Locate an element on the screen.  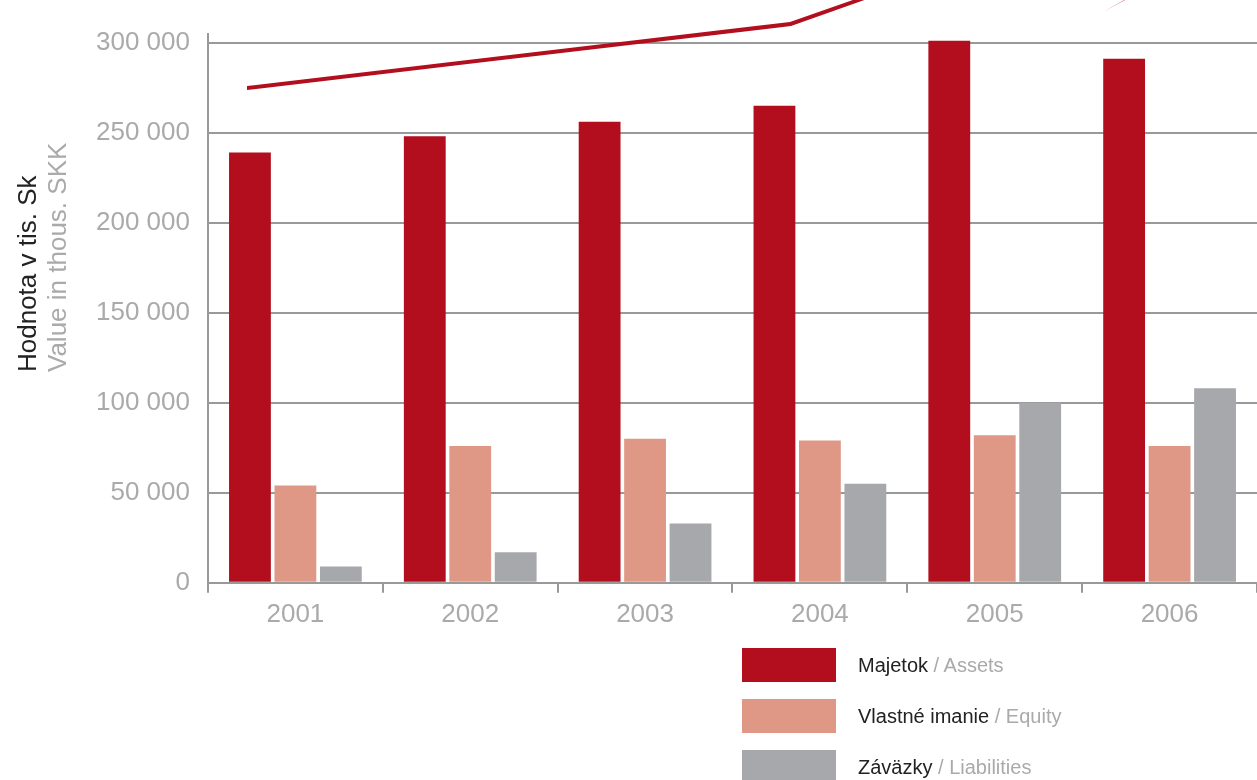
legend-label: Vlastné imanie / Equity is located at coordinates (960, 716).